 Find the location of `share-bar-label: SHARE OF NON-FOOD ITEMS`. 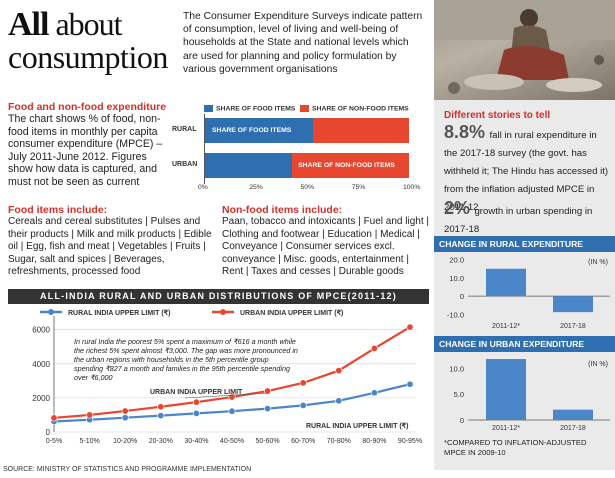

share-bar-label: SHARE OF NON-FOOD ITEMS is located at coordinates (346, 165).